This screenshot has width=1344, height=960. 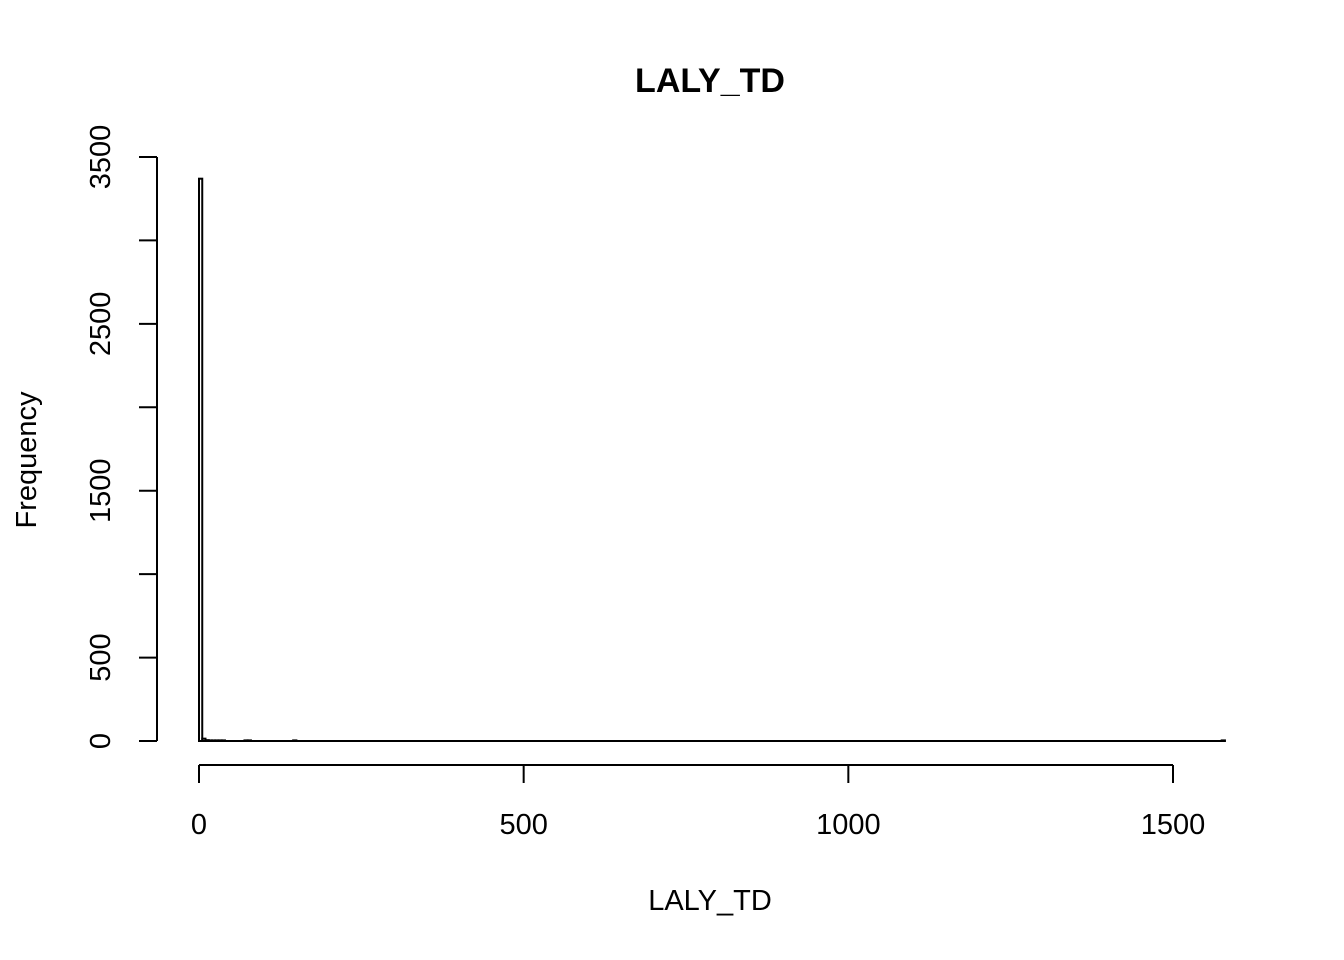 I want to click on y-axis: 0 500 1500 2500 3500, so click(x=121, y=437).